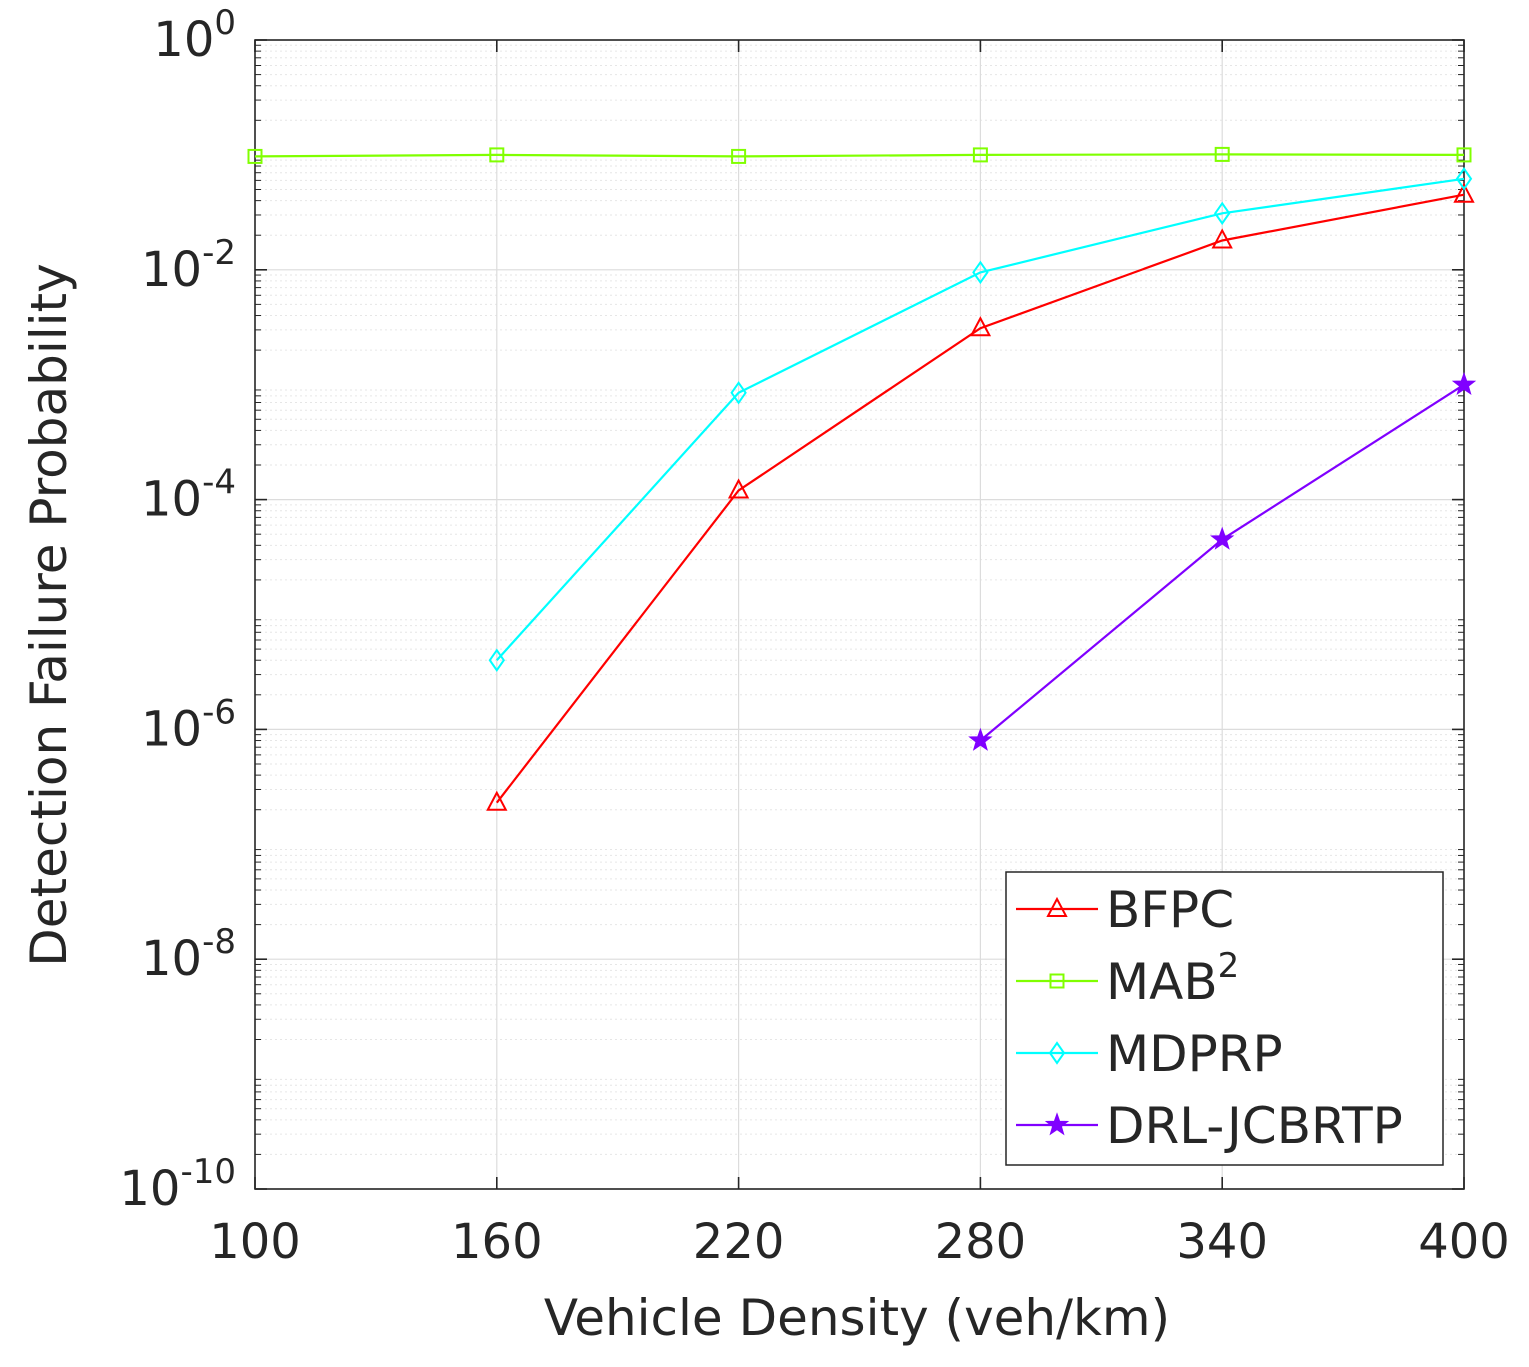  Describe the element at coordinates (497, 1242) in the screenshot. I see `x-tick-label: 160` at that location.